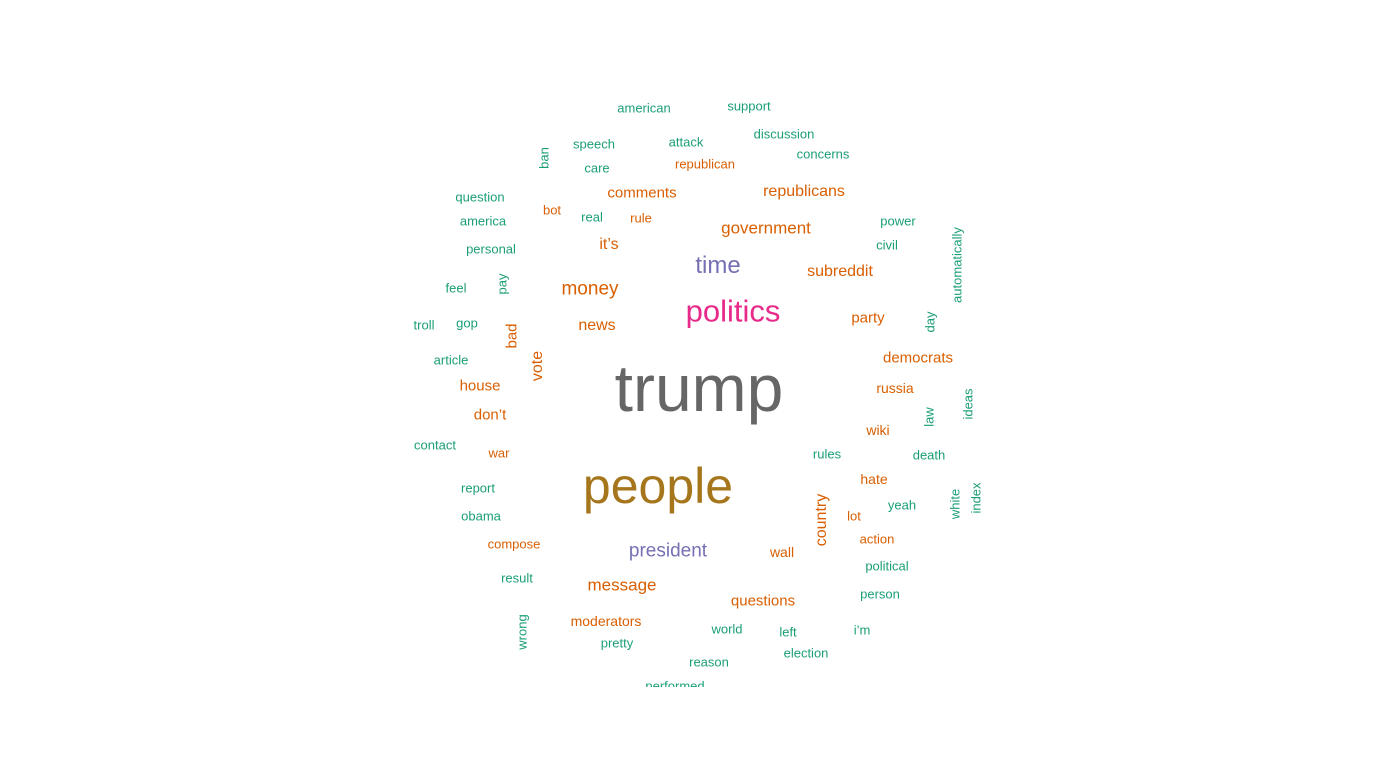  Describe the element at coordinates (821, 520) in the screenshot. I see `word-country: country` at that location.